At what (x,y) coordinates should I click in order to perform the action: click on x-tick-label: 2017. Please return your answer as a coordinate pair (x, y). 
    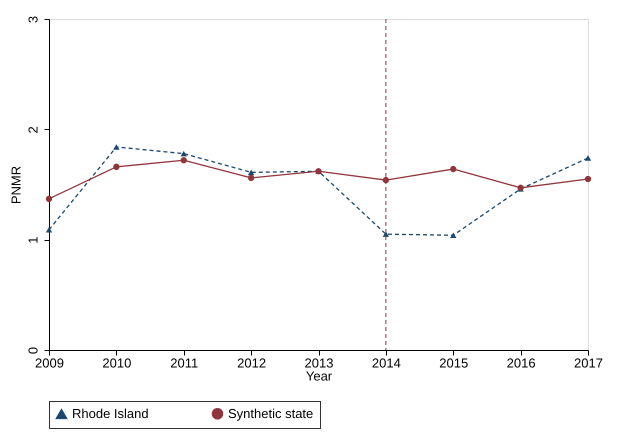
    Looking at the image, I should click on (588, 363).